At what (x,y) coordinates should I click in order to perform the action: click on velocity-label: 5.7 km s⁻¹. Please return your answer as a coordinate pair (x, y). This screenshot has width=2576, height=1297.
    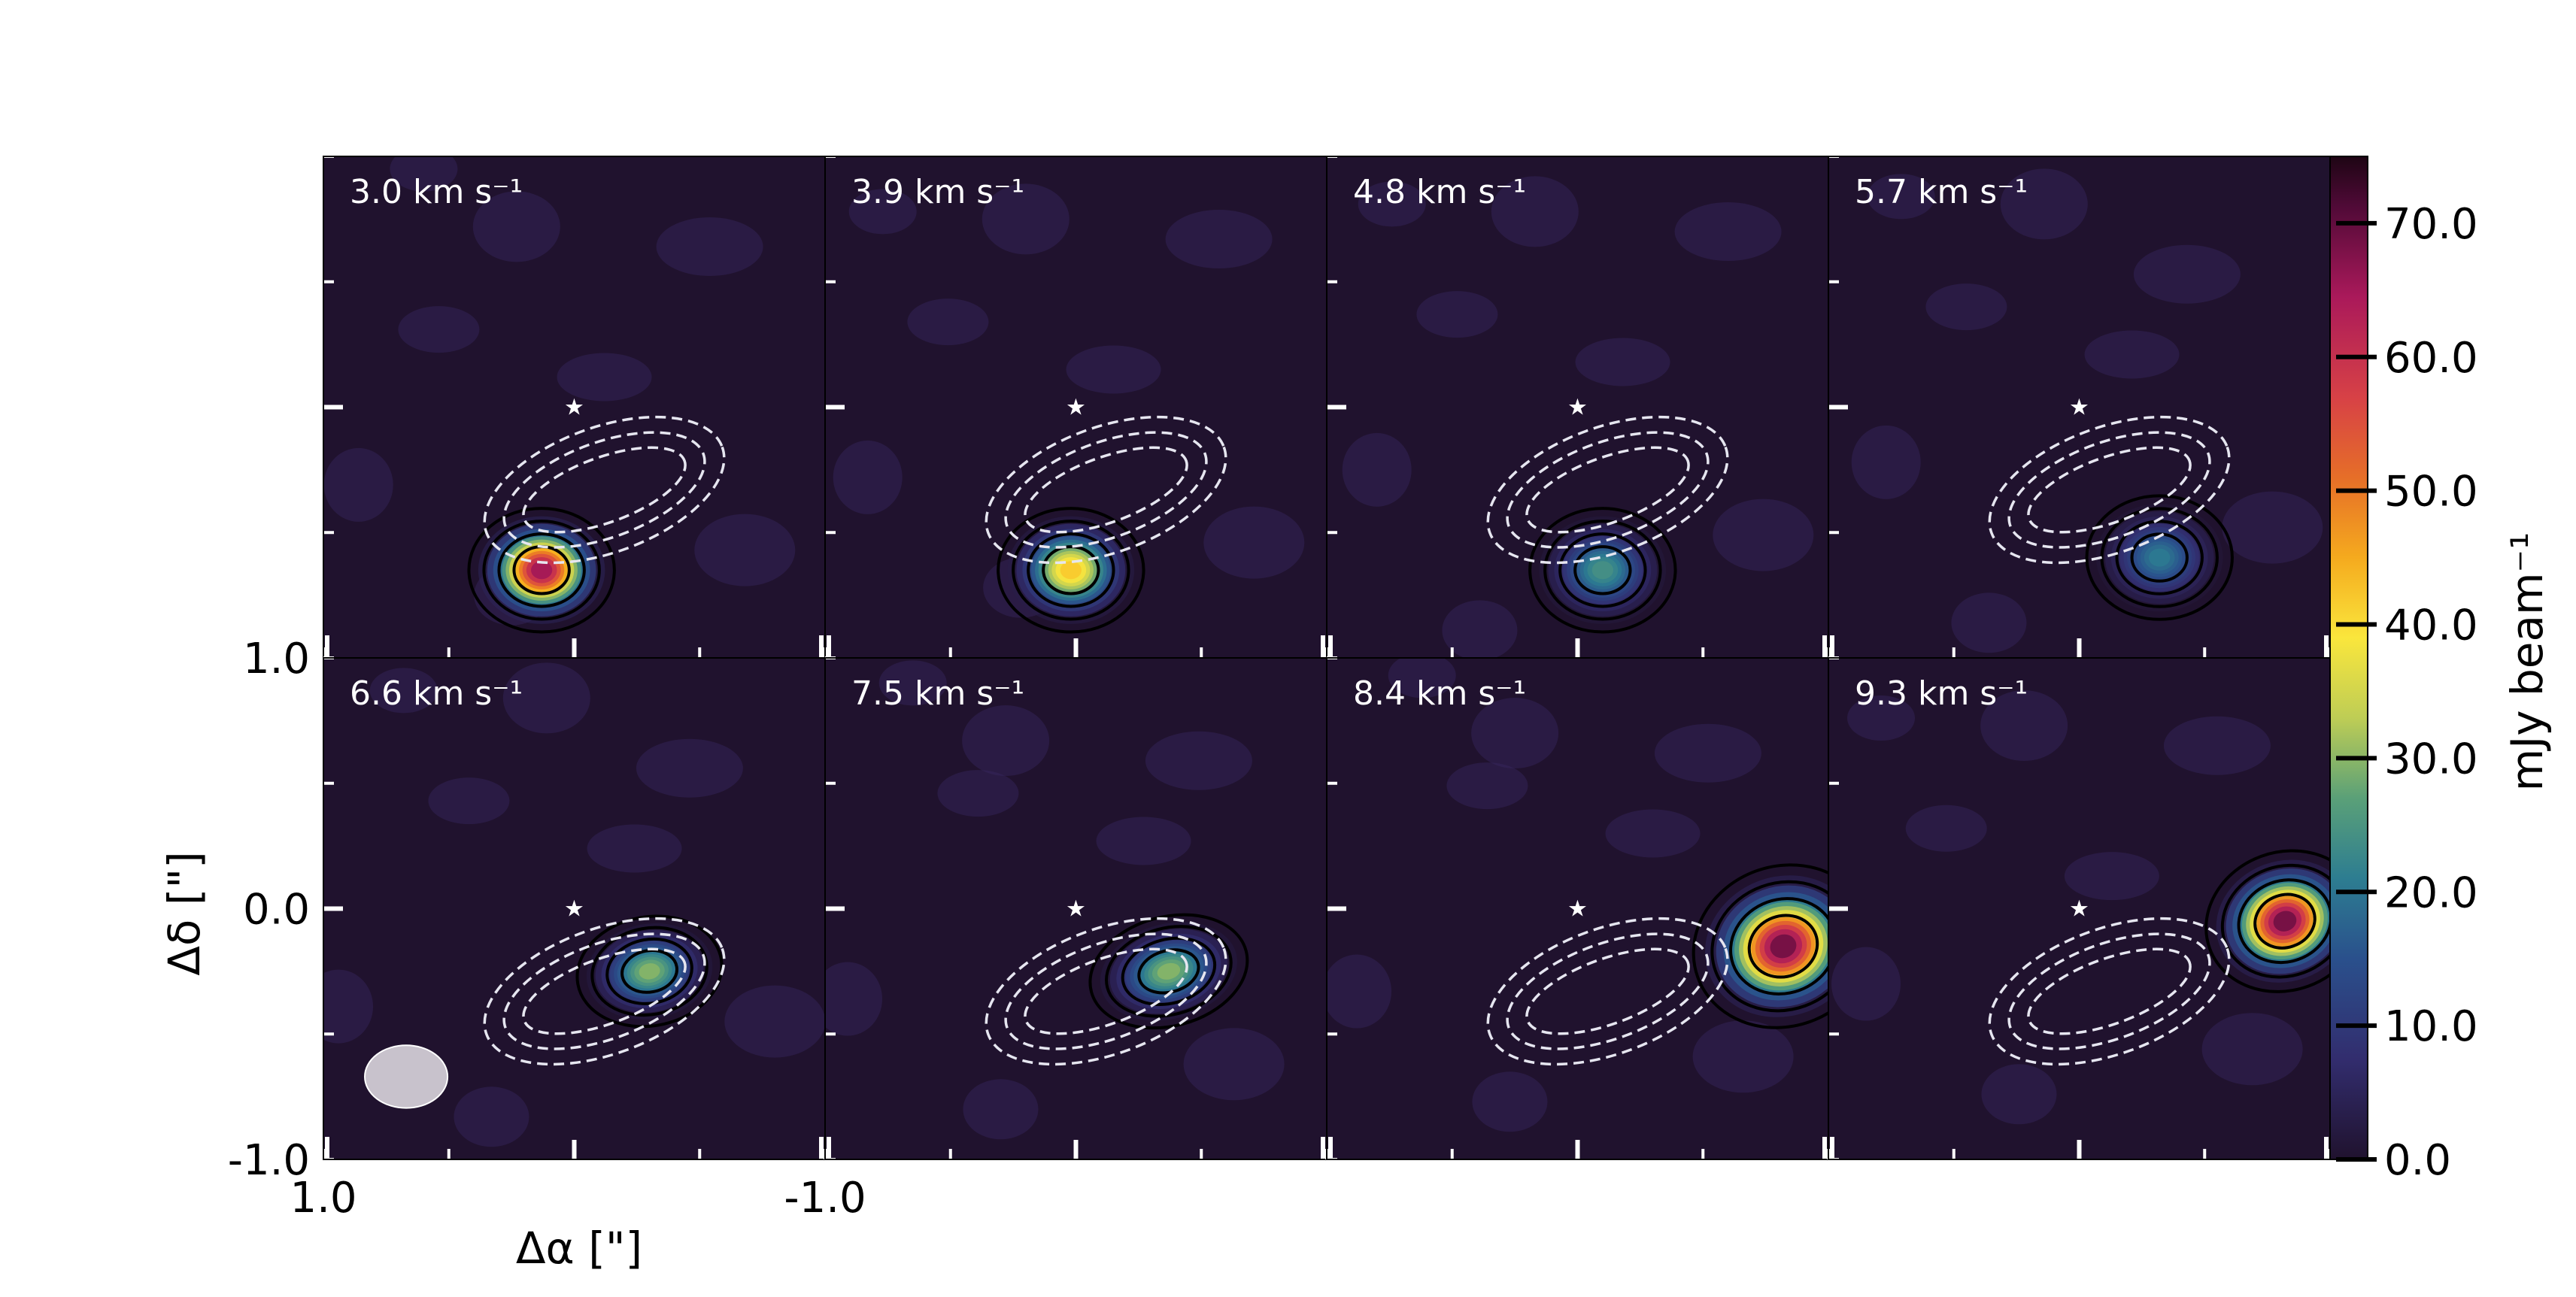
    Looking at the image, I should click on (1941, 192).